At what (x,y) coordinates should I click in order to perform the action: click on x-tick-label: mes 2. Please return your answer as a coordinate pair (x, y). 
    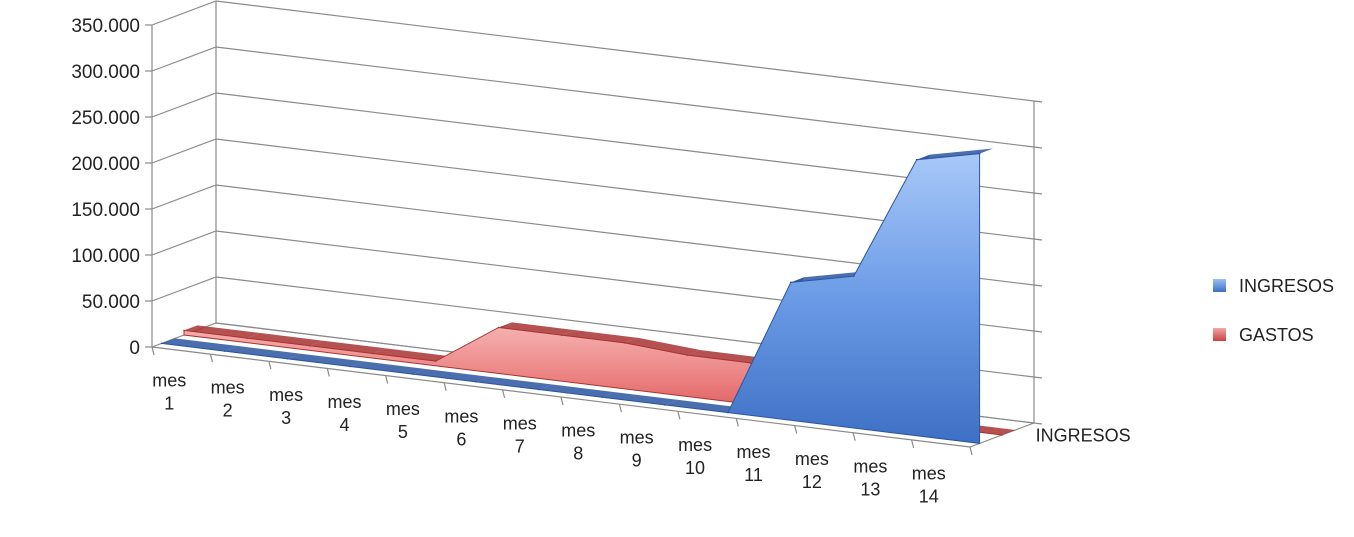
    Looking at the image, I should click on (228, 399).